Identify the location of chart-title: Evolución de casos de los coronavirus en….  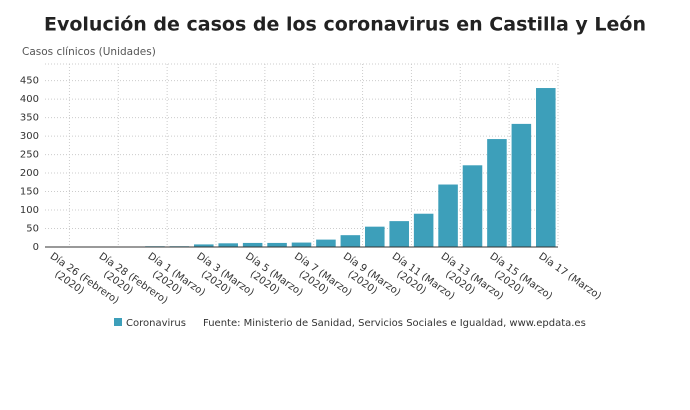
(345, 25).